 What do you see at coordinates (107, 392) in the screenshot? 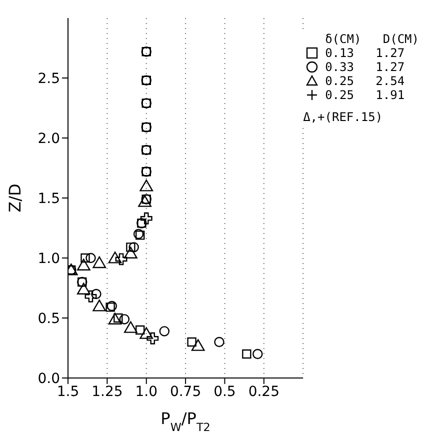
I see `x-tick-label: 1.25` at bounding box center [107, 392].